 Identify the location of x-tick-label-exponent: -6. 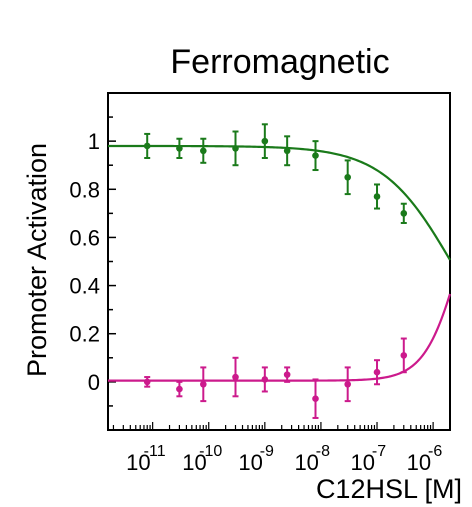
(435, 451).